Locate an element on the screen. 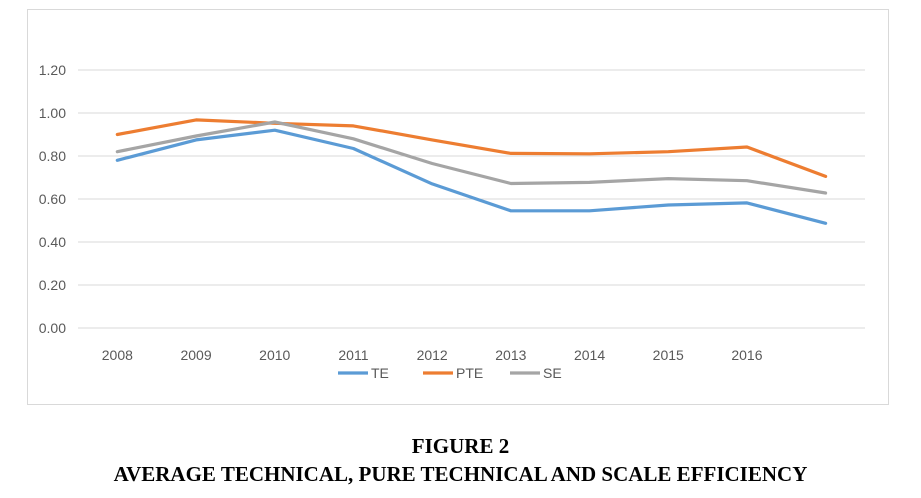 The width and height of the screenshot is (921, 498). y-tick-label: 0.80 is located at coordinates (52, 156).